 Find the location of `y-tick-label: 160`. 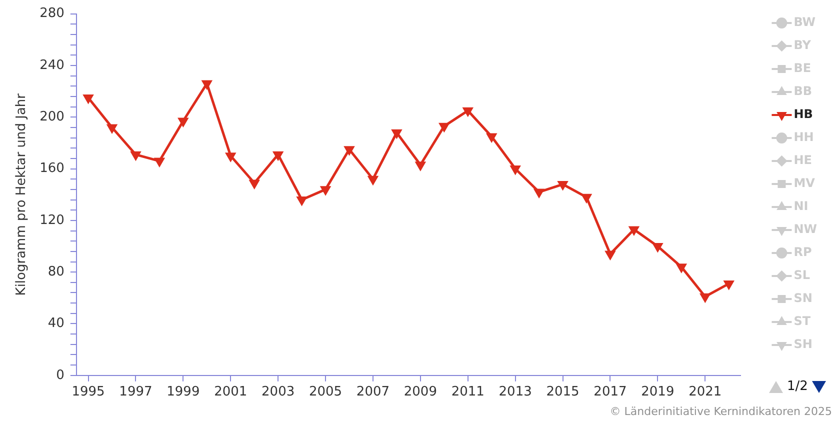

y-tick-label: 160 is located at coordinates (52, 168).